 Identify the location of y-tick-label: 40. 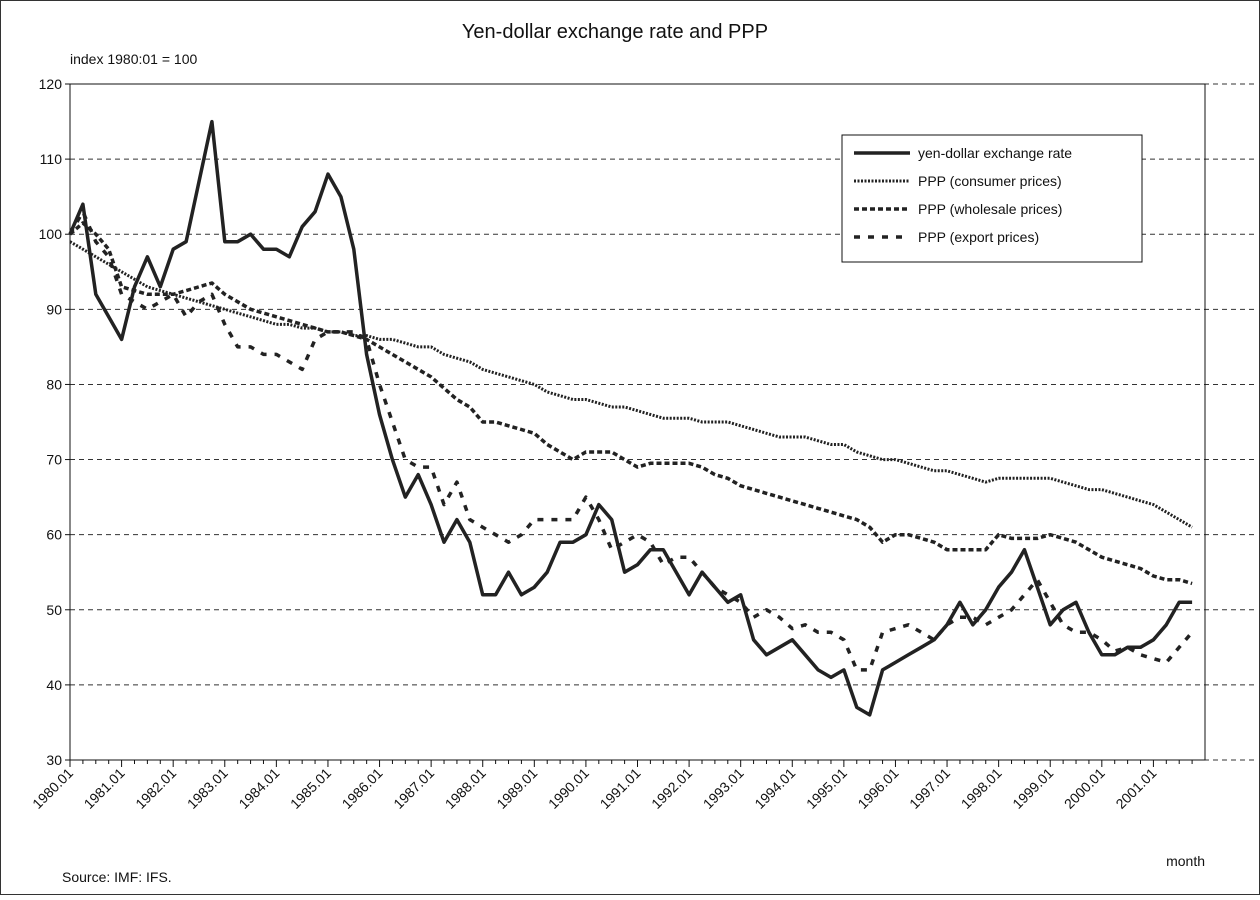
(54, 685).